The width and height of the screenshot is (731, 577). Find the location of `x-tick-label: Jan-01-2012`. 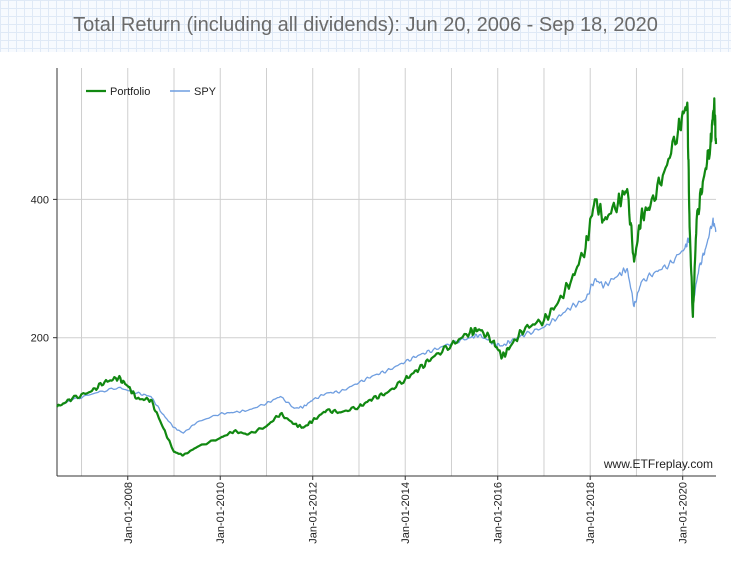

x-tick-label: Jan-01-2012 is located at coordinates (314, 513).